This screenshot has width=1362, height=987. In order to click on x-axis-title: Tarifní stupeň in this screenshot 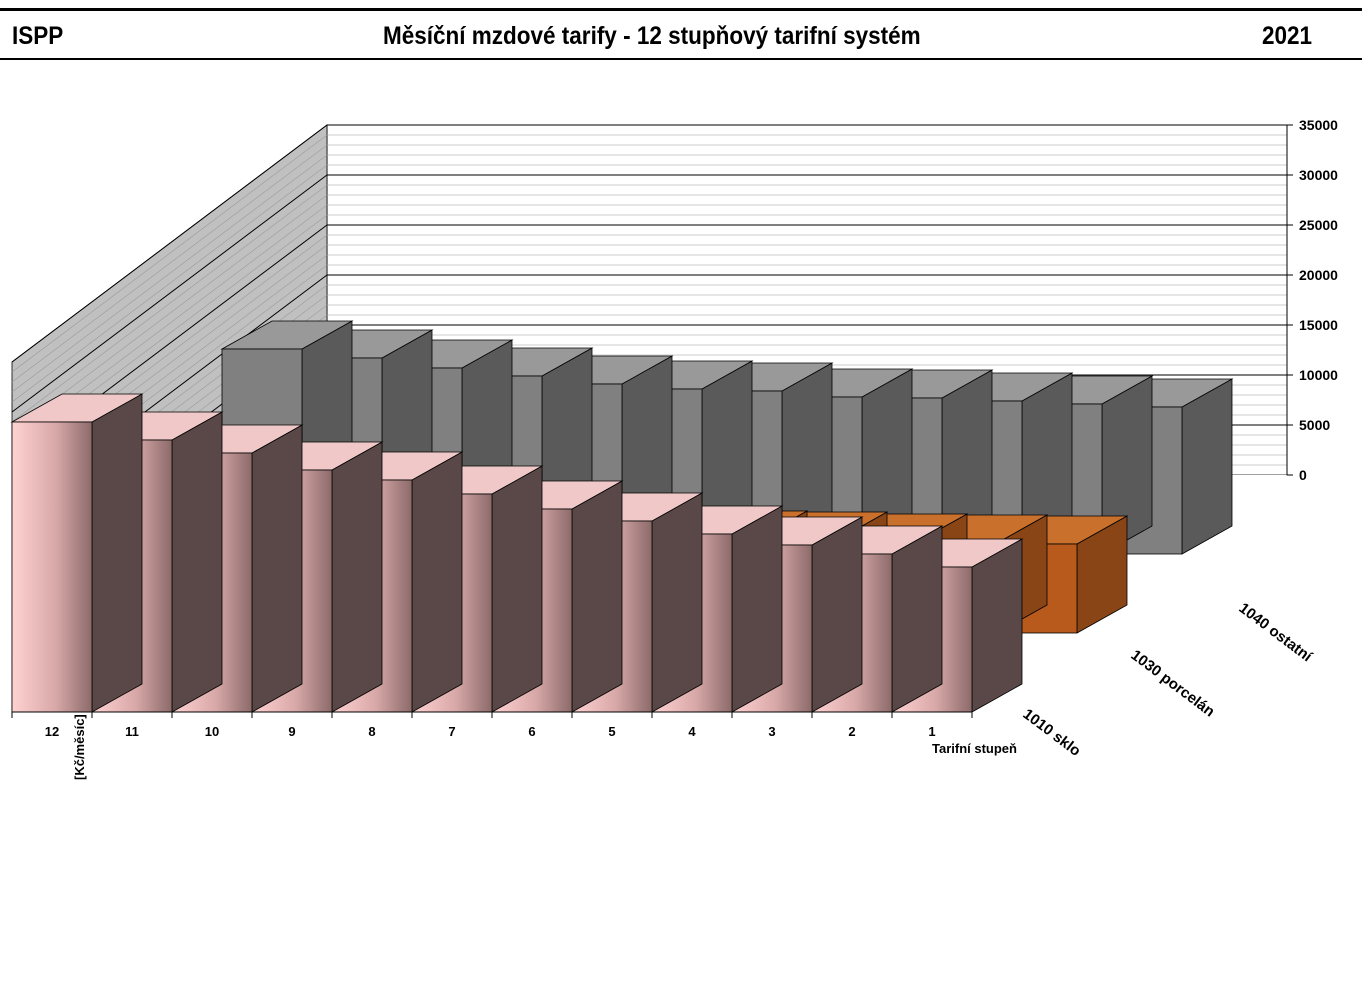, I will do `click(974, 748)`.